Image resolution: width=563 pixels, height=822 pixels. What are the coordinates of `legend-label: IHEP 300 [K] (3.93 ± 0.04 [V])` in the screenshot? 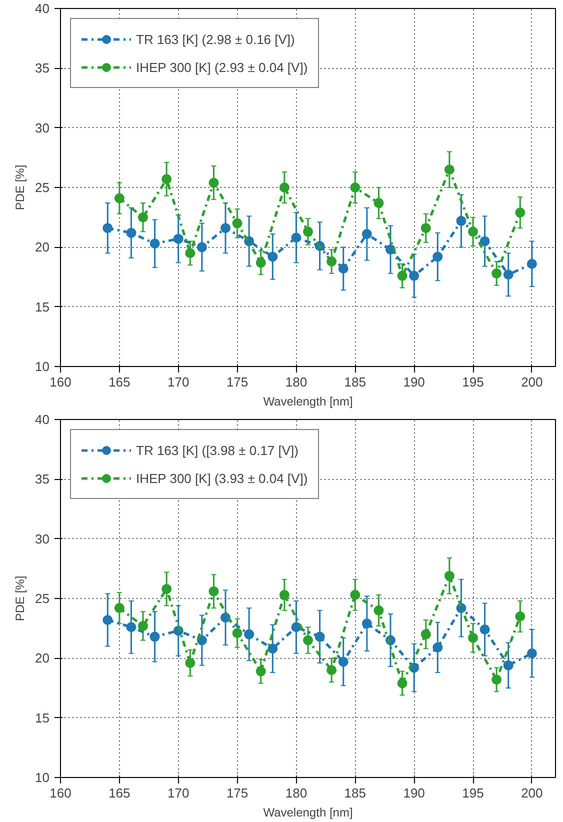 It's located at (222, 478).